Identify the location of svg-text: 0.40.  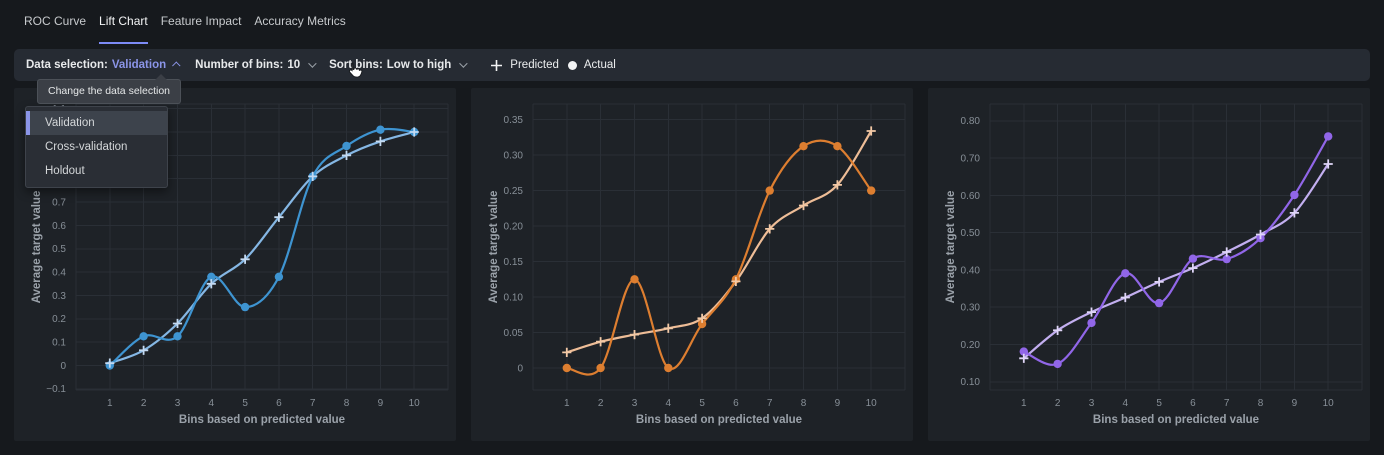
(971, 270).